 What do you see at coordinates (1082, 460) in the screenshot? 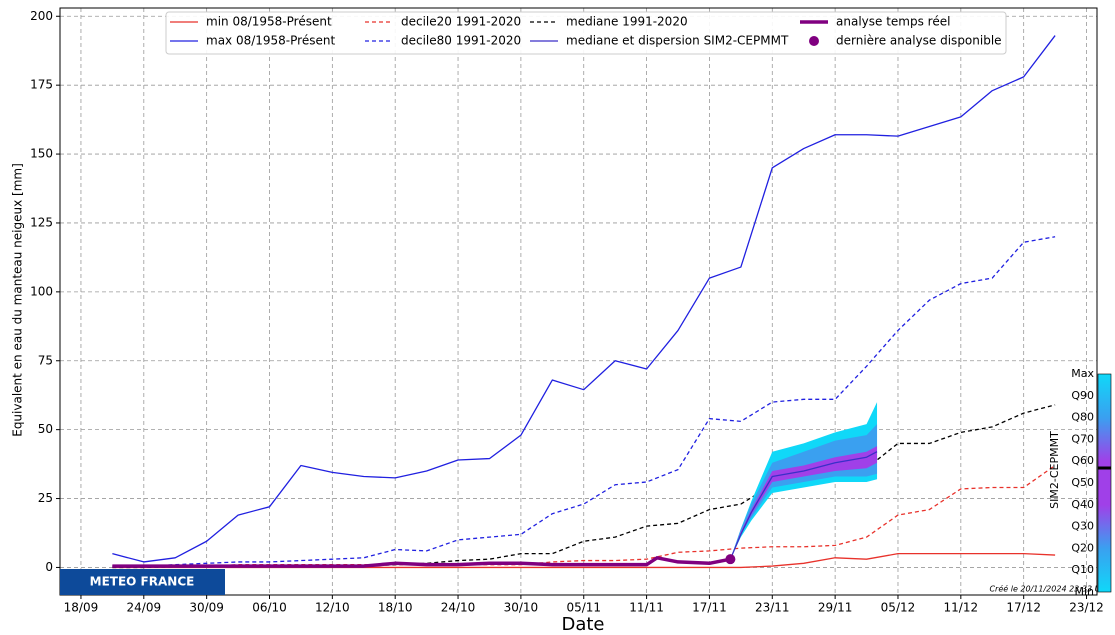
I see `colorbar-tick-label: Q60` at bounding box center [1082, 460].